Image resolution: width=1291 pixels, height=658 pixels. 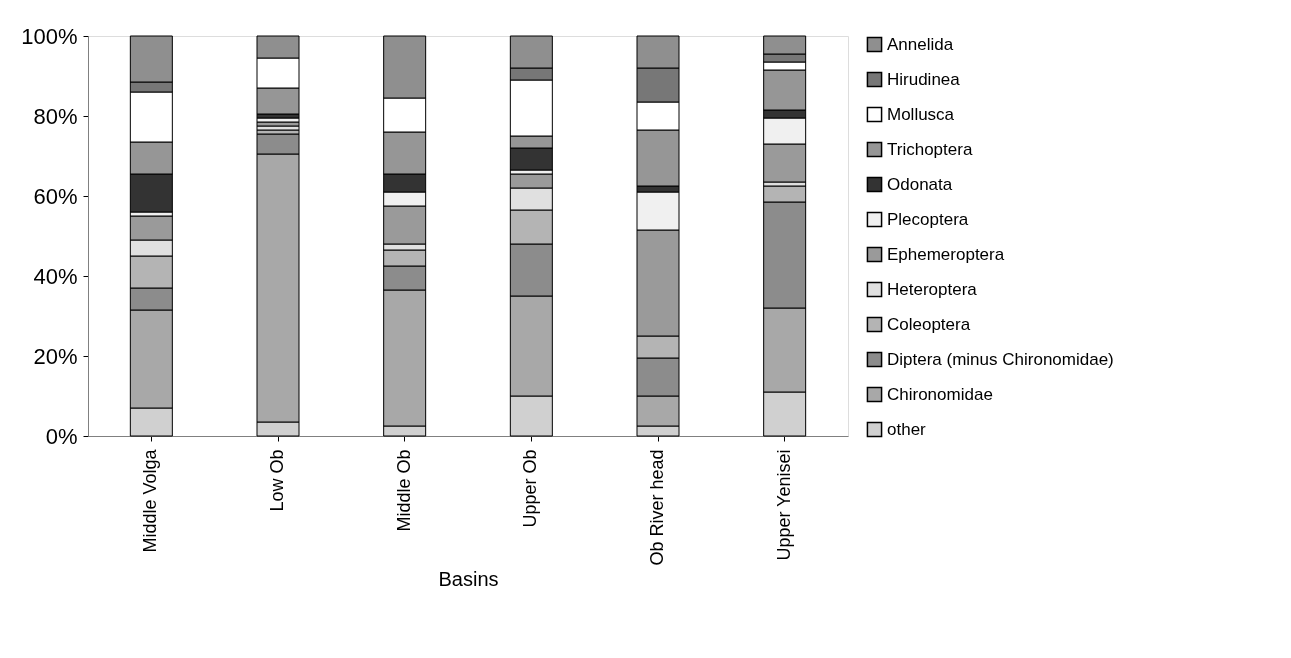 What do you see at coordinates (924, 79) in the screenshot?
I see `legend-label: Hirudinea` at bounding box center [924, 79].